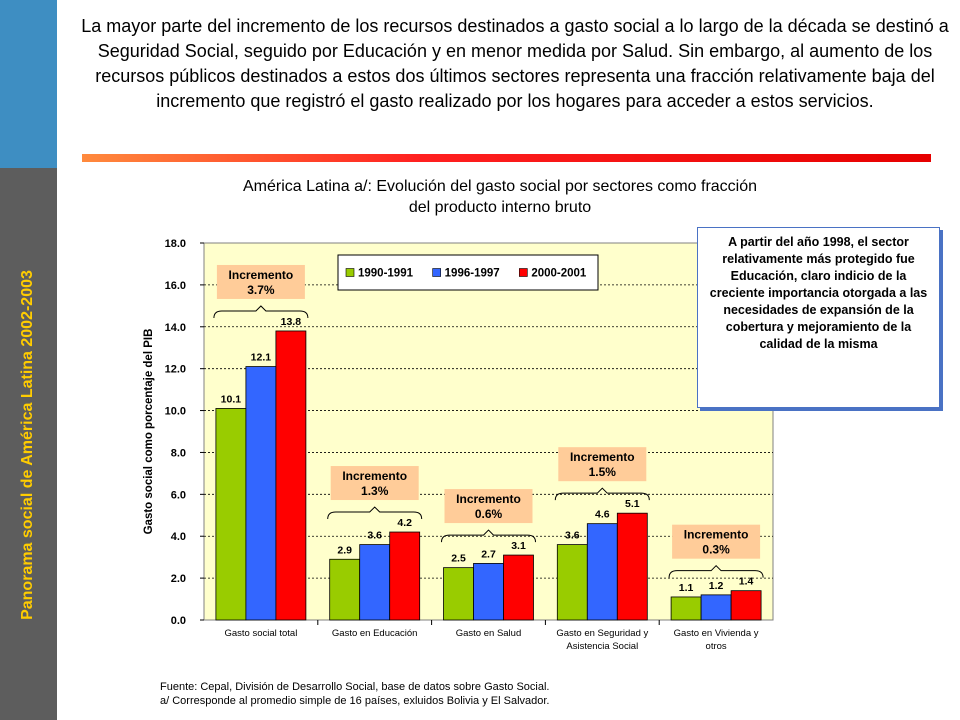 Image resolution: width=960 pixels, height=720 pixels. What do you see at coordinates (178, 579) in the screenshot?
I see `y-tick-label: 2.0` at bounding box center [178, 579].